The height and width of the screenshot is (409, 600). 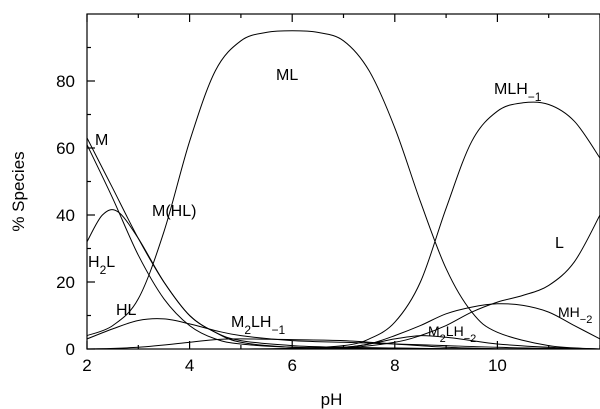 What do you see at coordinates (511, 89) in the screenshot?
I see `series-label-part: MLH` at bounding box center [511, 89].